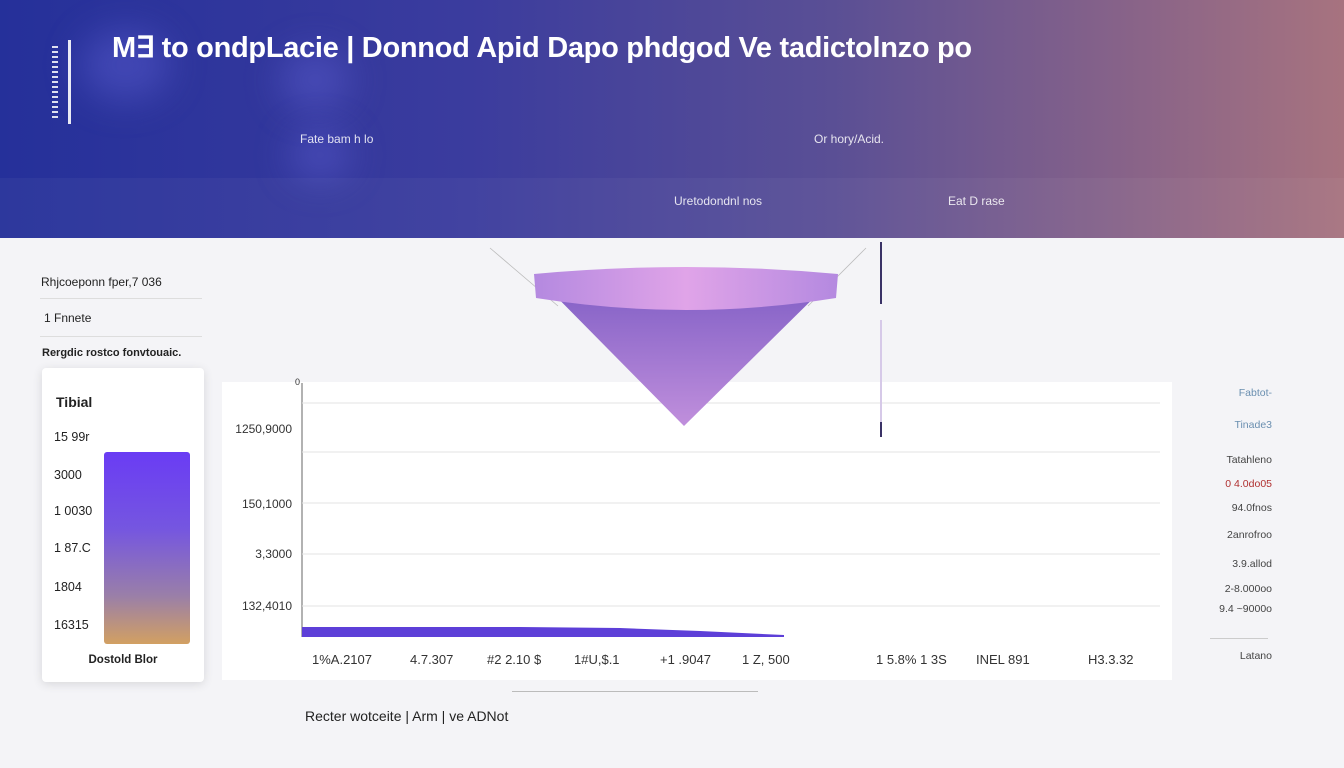 The height and width of the screenshot is (768, 1344). I want to click on legend-item: 2-8.000oo, so click(1248, 589).